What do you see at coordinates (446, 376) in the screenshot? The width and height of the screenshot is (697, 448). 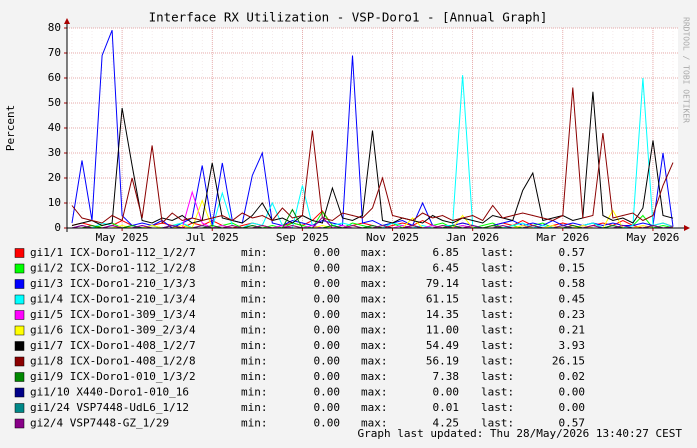 I see `stat-value: 7.38` at bounding box center [446, 376].